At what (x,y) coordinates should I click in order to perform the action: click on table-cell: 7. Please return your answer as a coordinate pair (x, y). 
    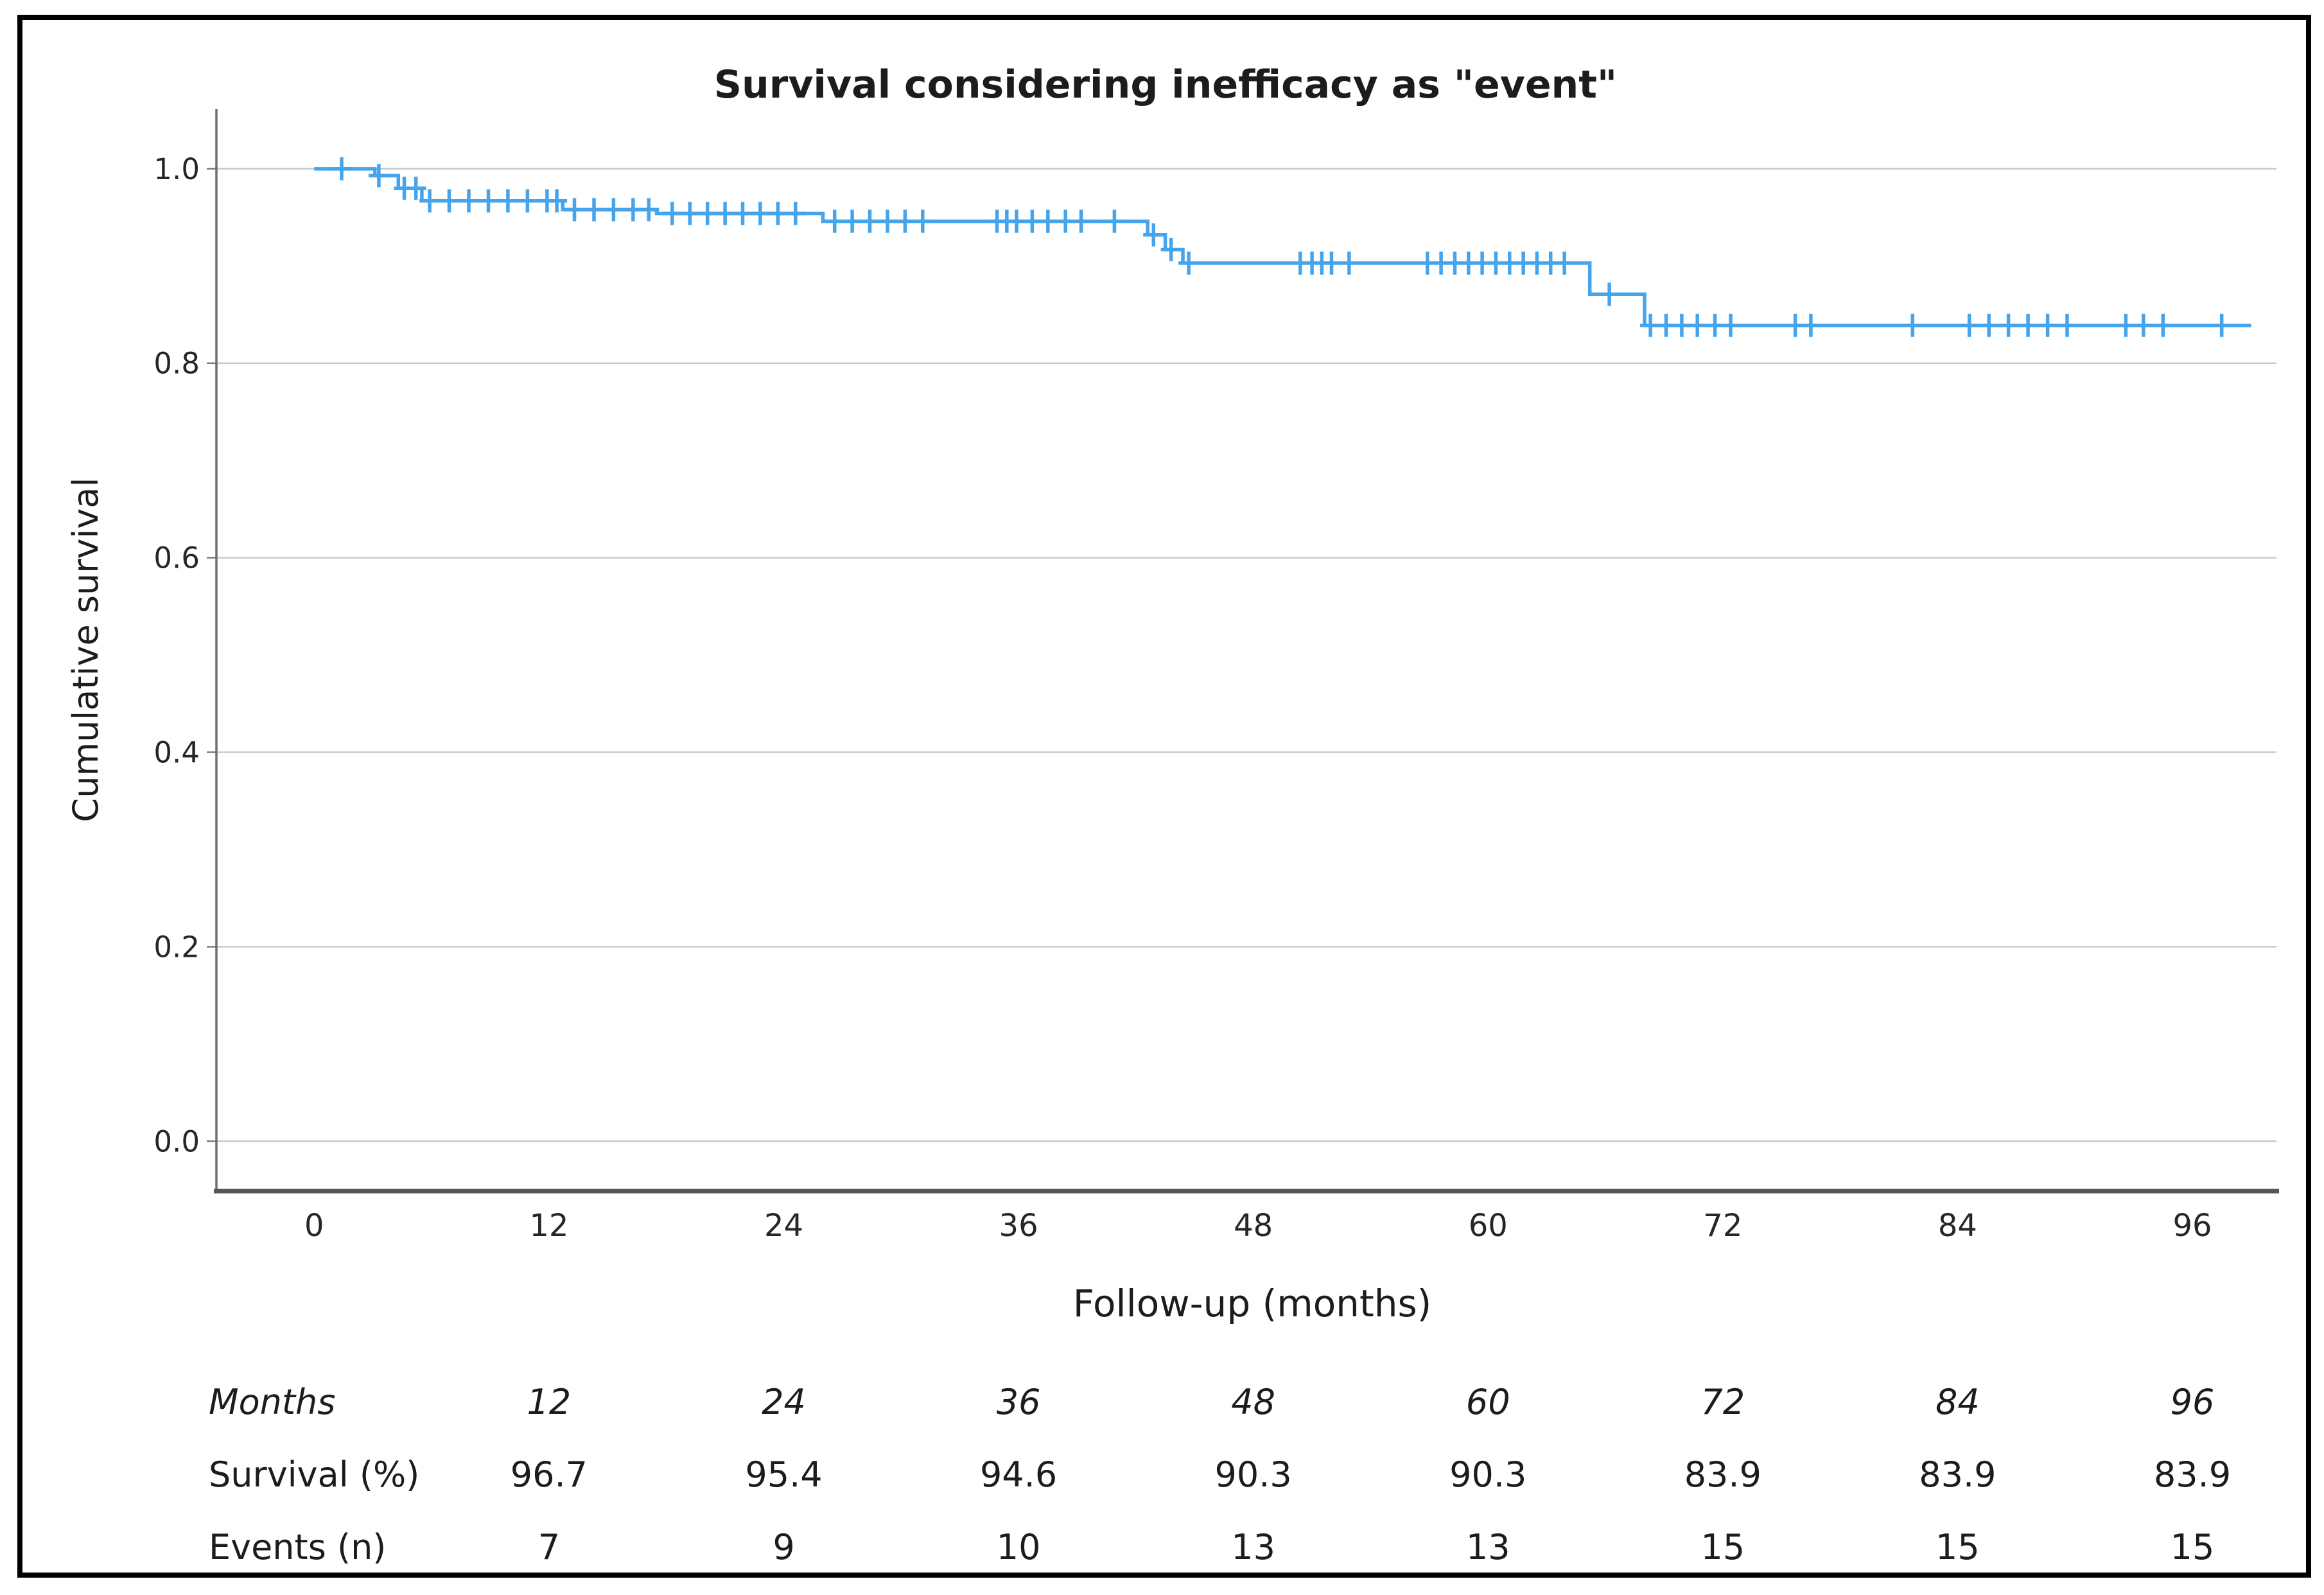
    Looking at the image, I should click on (549, 1547).